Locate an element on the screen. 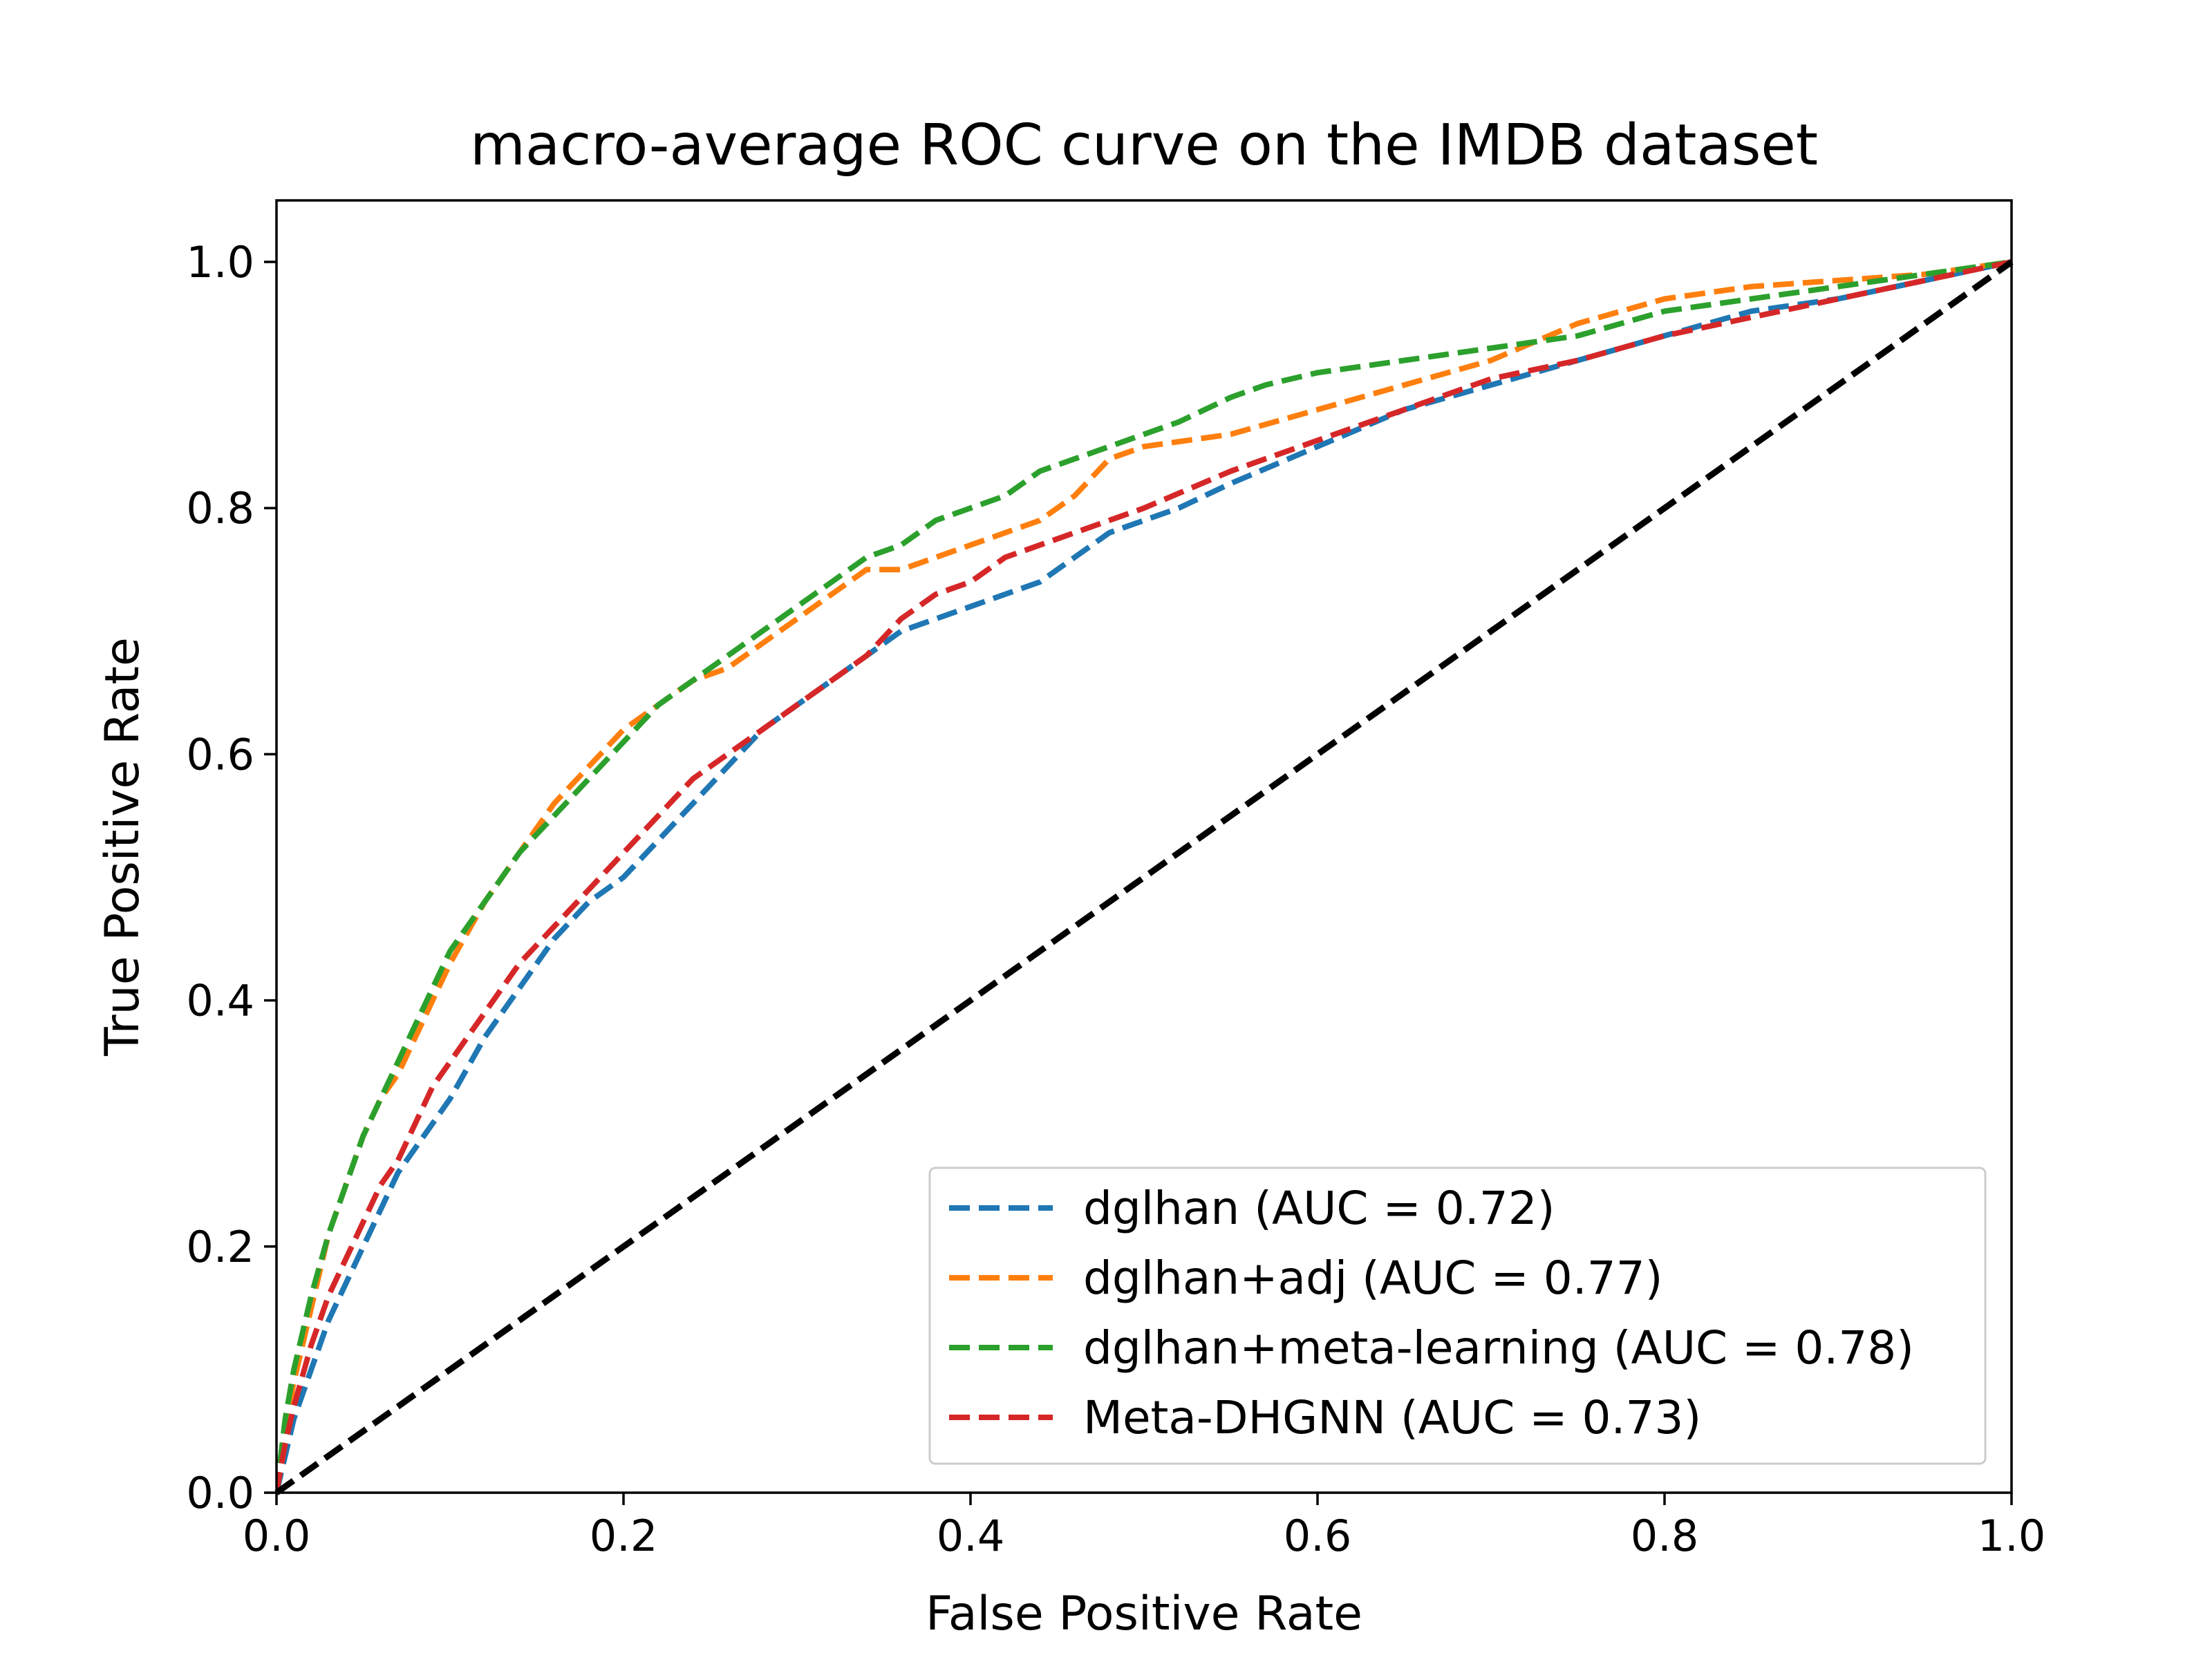  legend-box is located at coordinates (1457, 1316).